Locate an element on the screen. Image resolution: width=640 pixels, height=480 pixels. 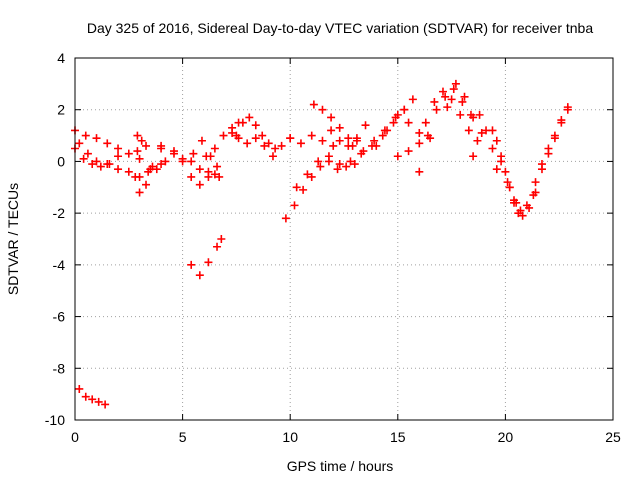
y-tick-label: -8 is located at coordinates (59, 368).